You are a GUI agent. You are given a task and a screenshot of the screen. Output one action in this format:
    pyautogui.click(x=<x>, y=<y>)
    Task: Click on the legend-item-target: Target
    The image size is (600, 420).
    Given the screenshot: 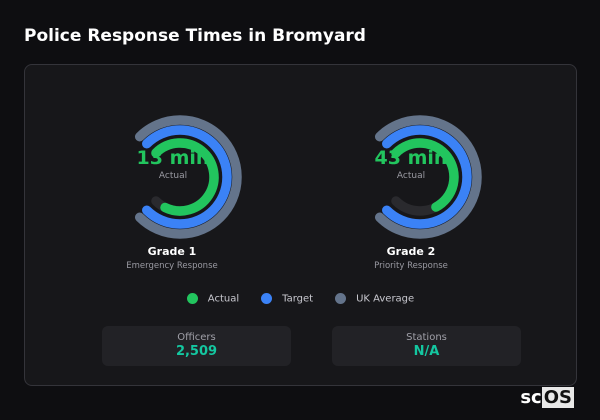 What is the action you would take?
    pyautogui.click(x=287, y=299)
    